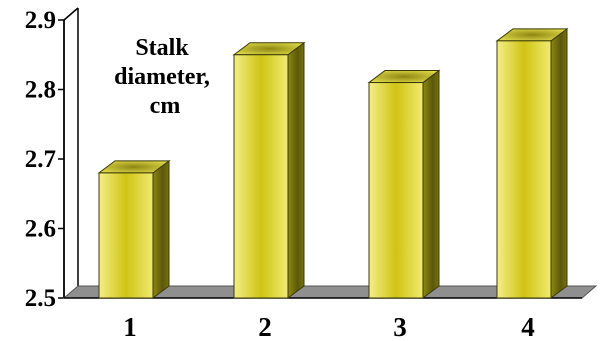 This screenshot has height=341, width=608. Describe the element at coordinates (265, 326) in the screenshot. I see `x-category-label: 2` at that location.